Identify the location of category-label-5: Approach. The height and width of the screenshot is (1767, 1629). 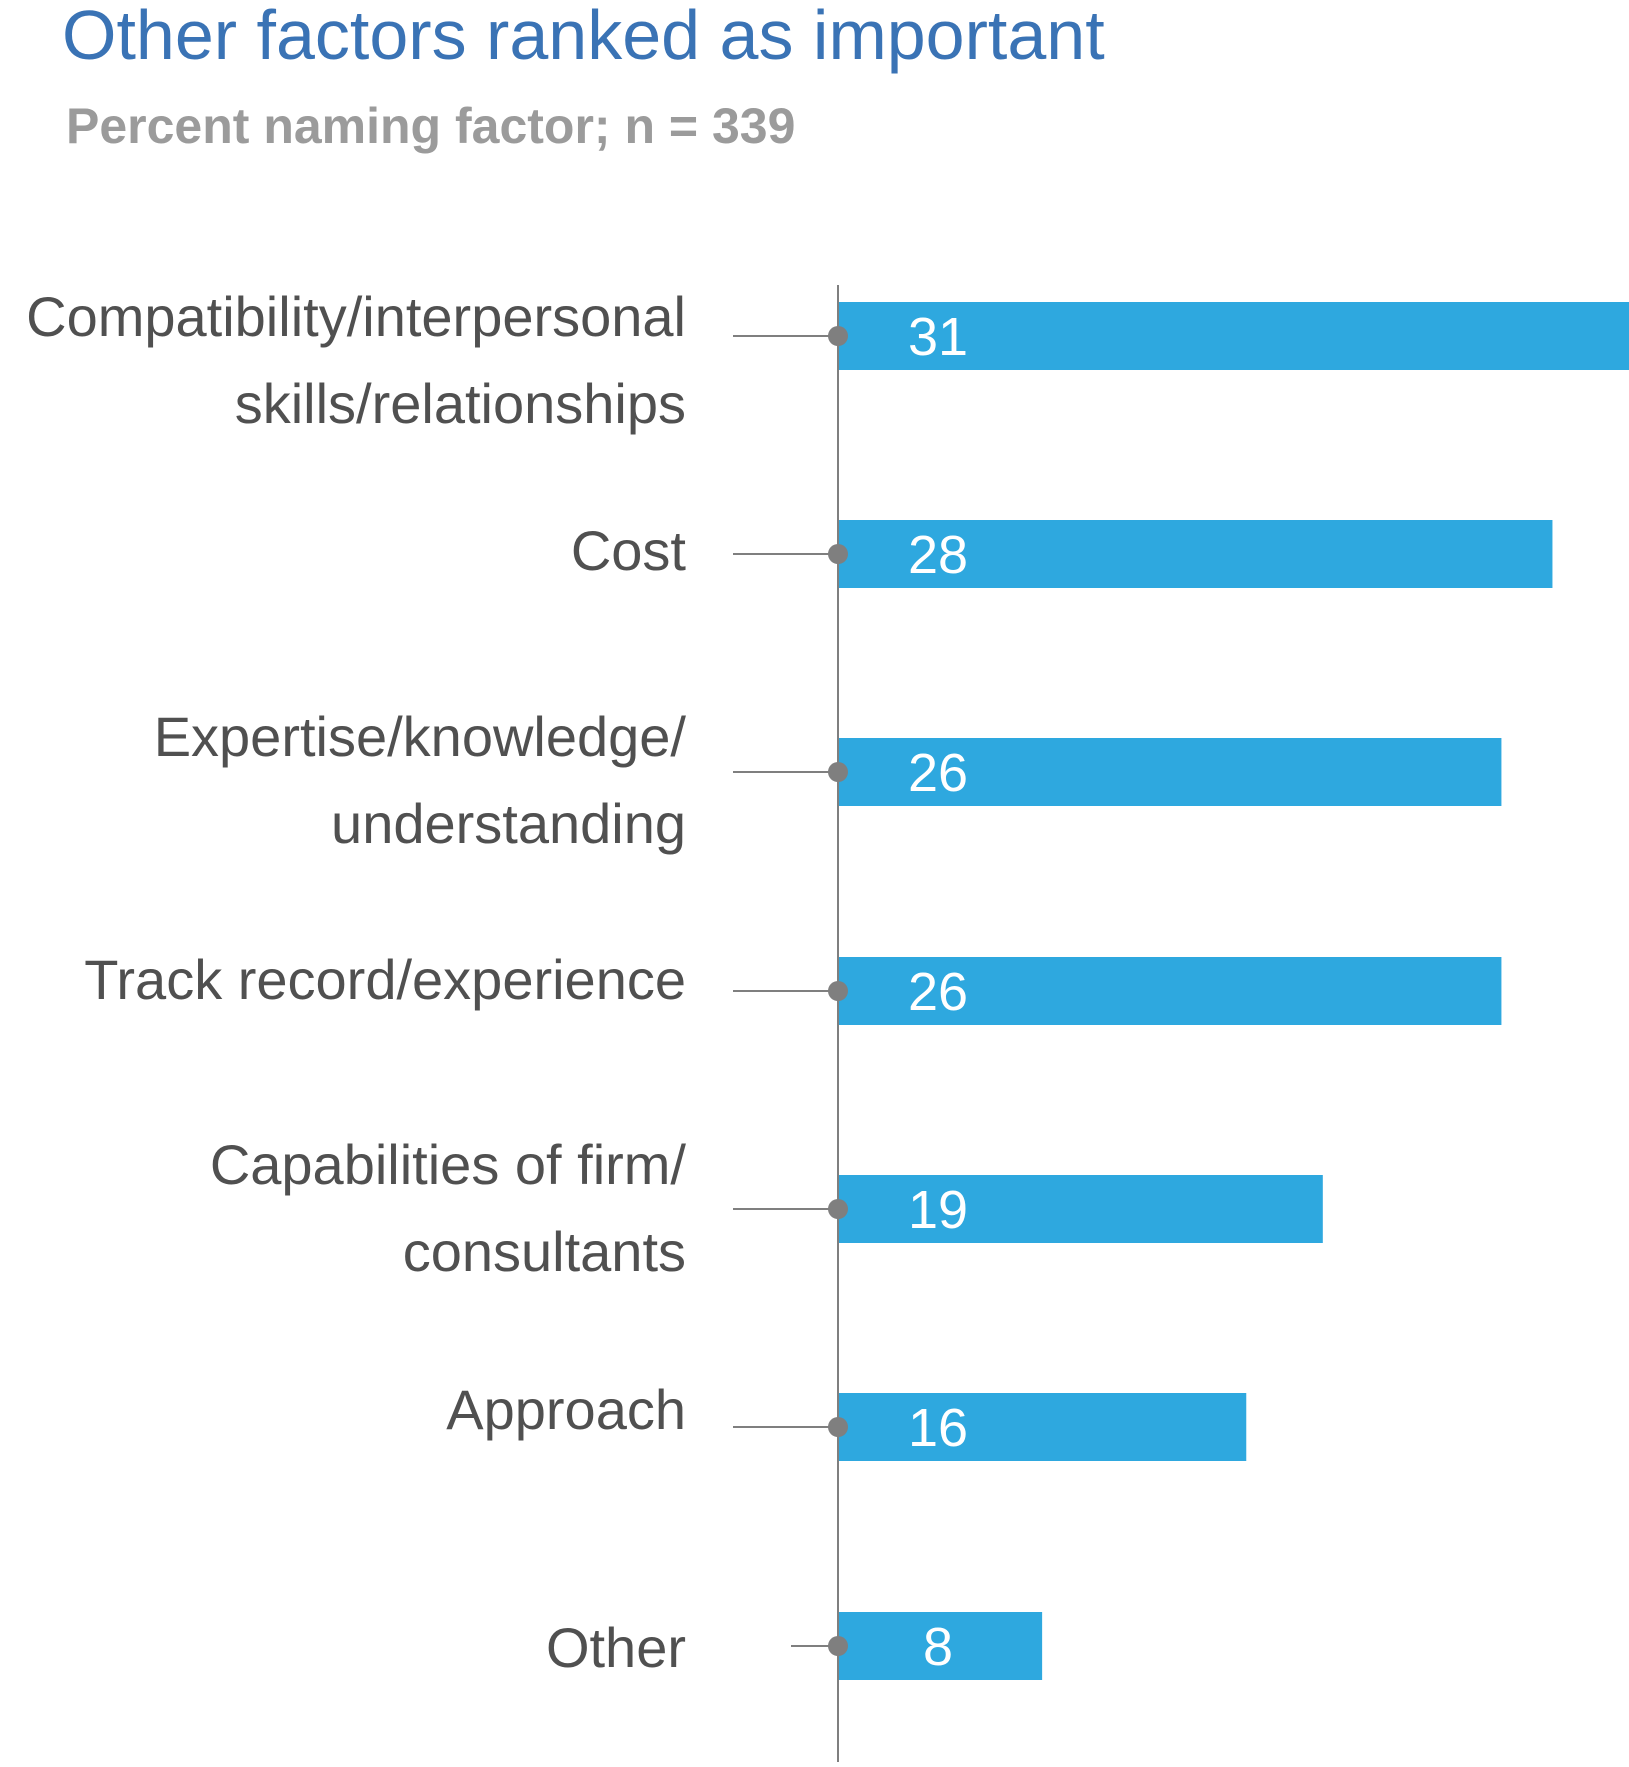
(566, 1409).